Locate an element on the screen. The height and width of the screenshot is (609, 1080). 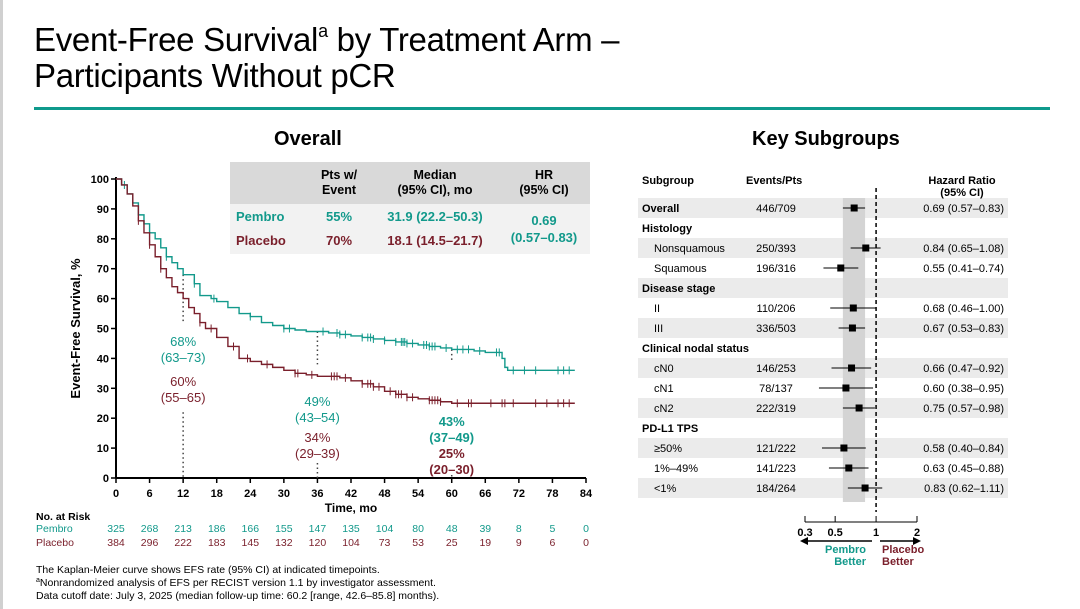
y-tick-label: 80 is located at coordinates (103, 240).